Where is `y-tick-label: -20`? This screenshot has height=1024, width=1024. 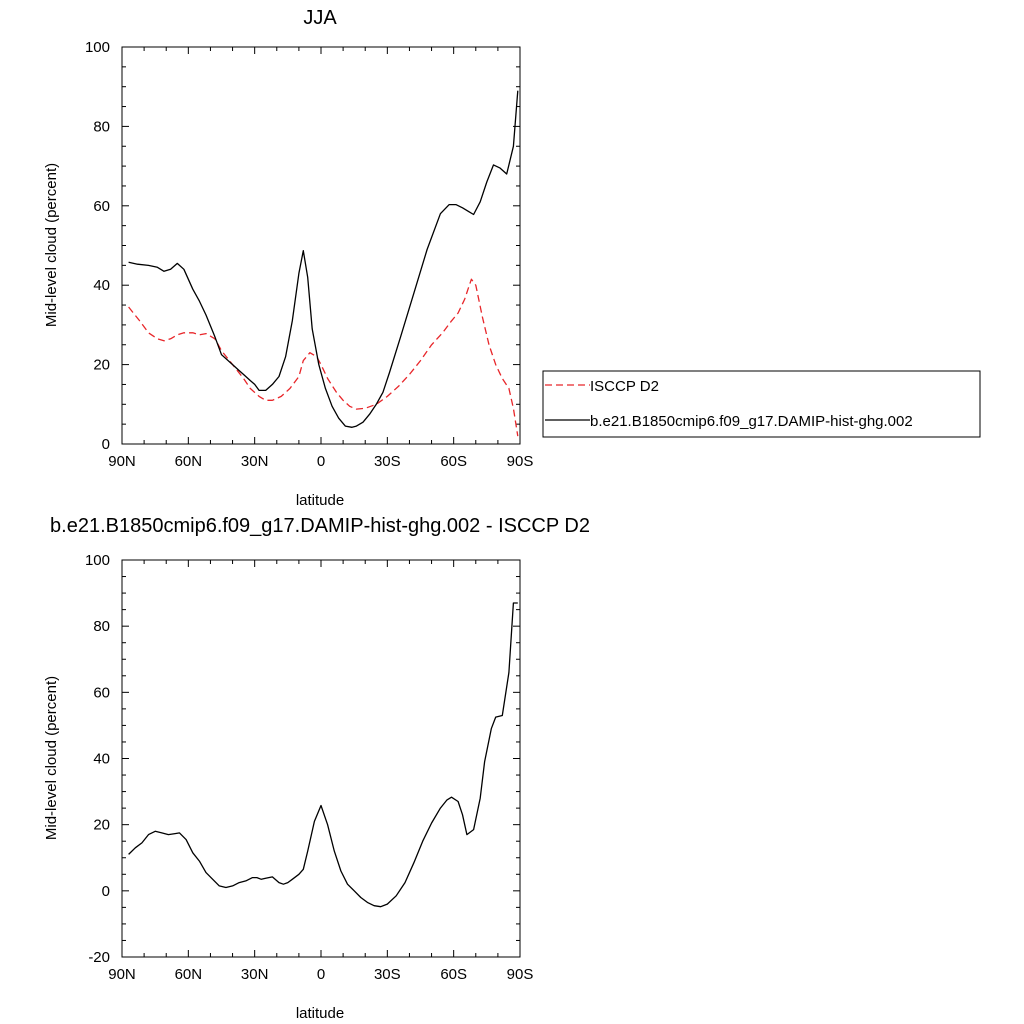
y-tick-label: -20 is located at coordinates (99, 957).